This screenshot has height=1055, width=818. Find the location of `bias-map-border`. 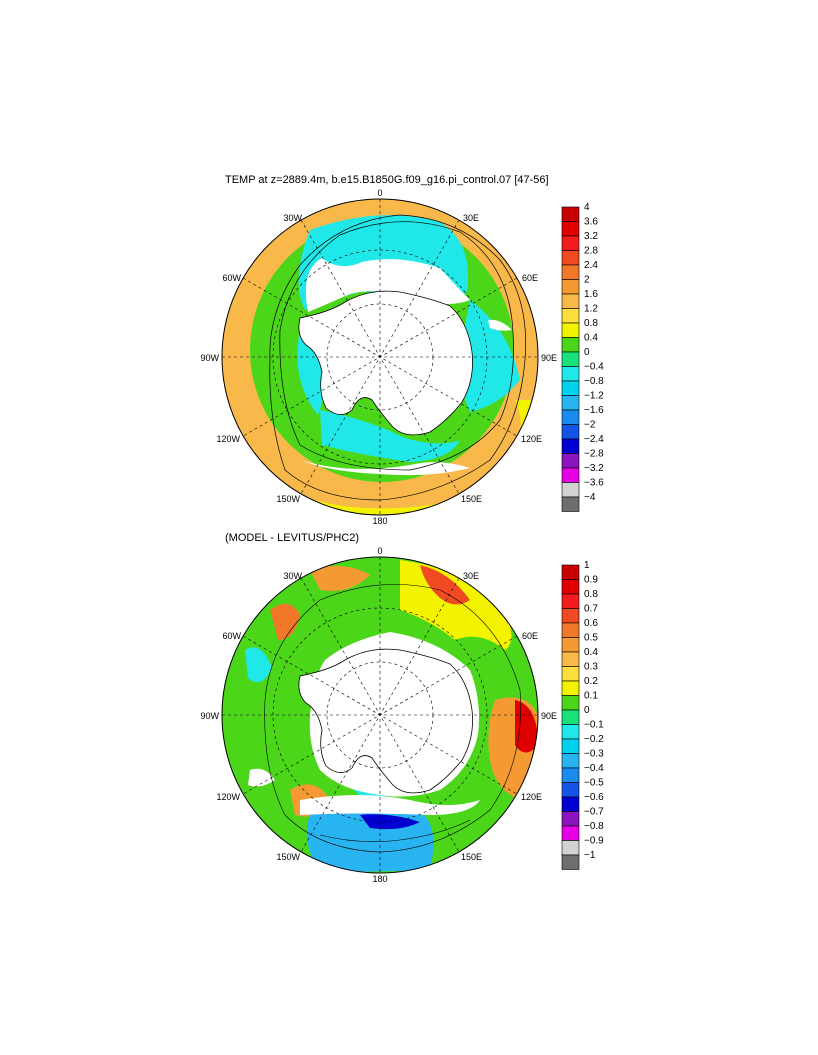

bias-map-border is located at coordinates (380, 715).